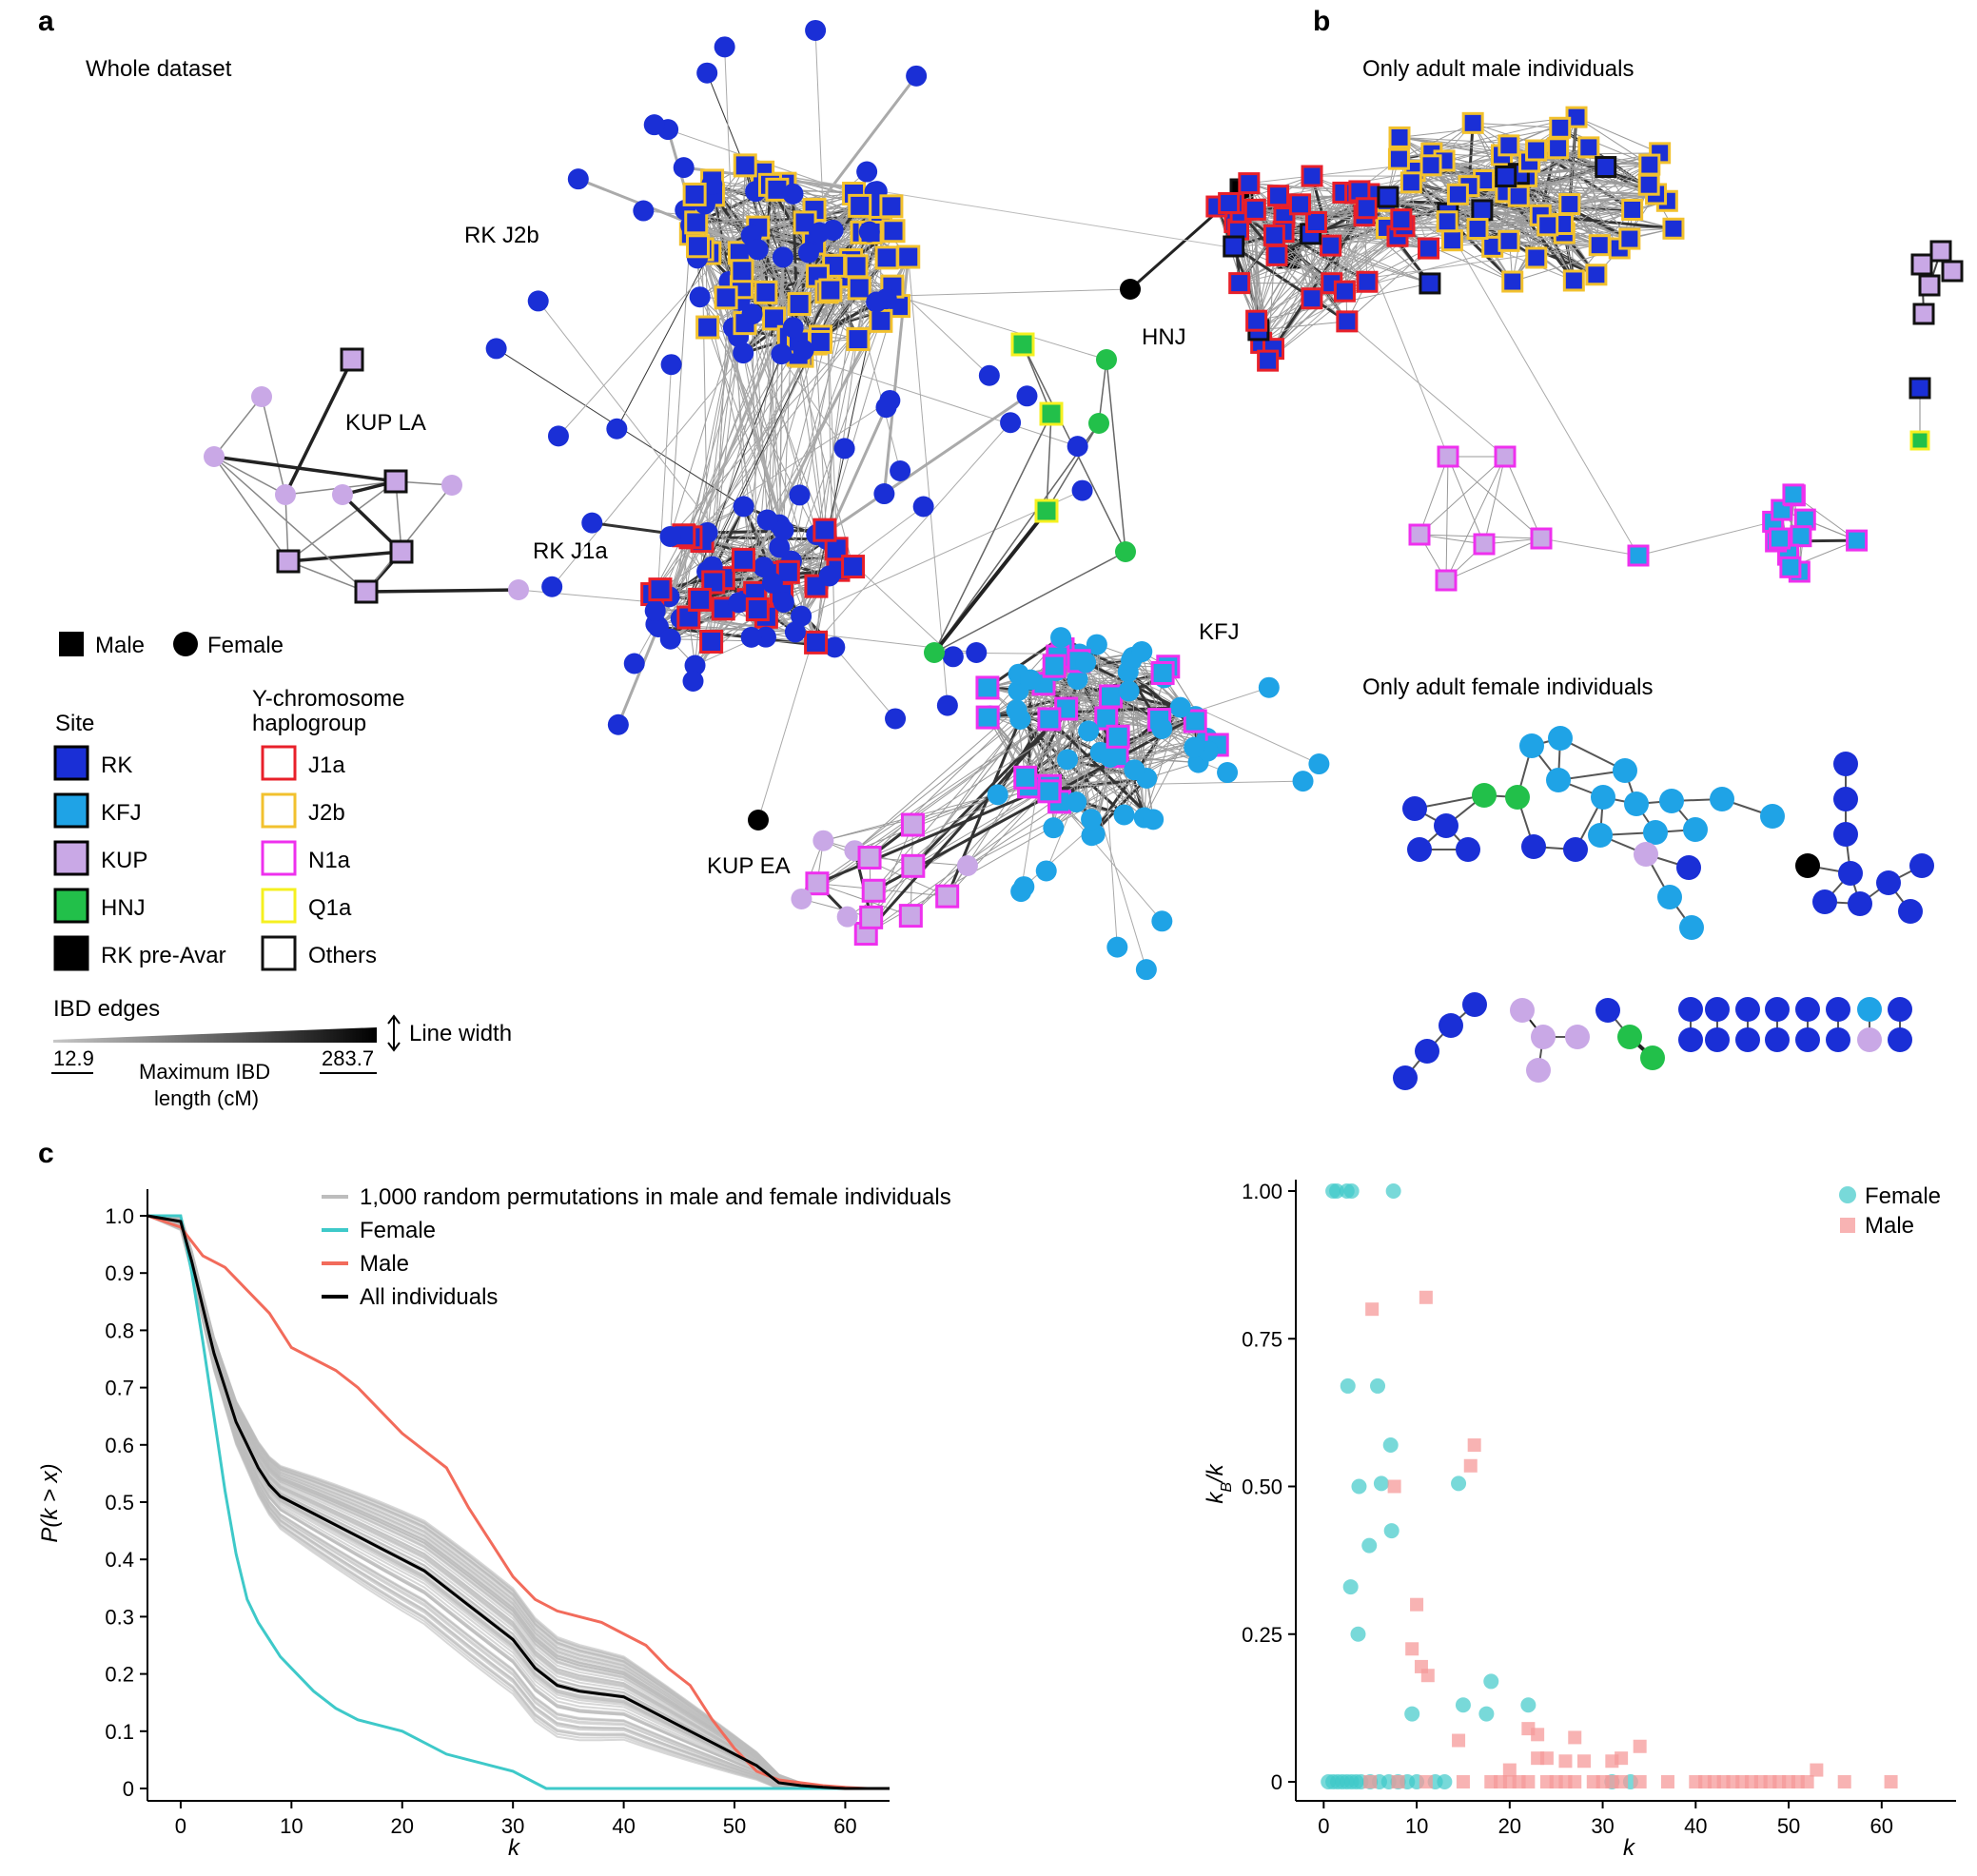  I want to click on legend-haplogroup-swatch, so click(279, 763).